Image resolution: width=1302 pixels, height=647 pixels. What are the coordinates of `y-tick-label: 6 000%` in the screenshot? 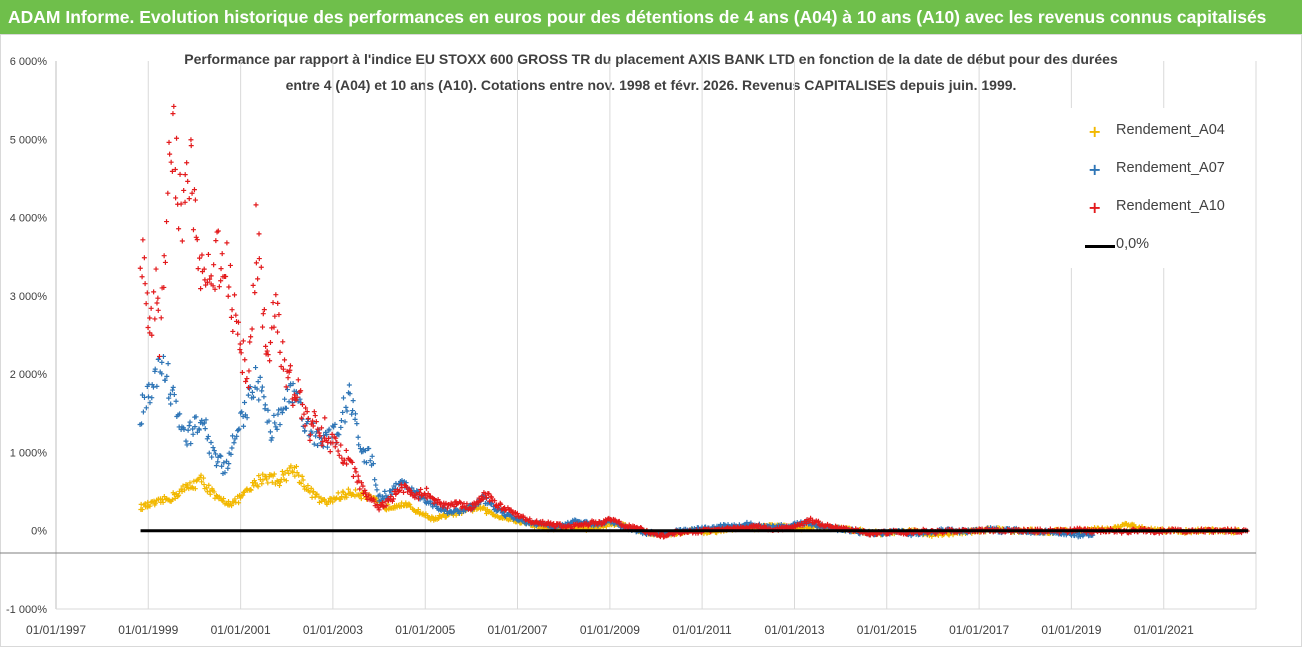 It's located at (29, 62).